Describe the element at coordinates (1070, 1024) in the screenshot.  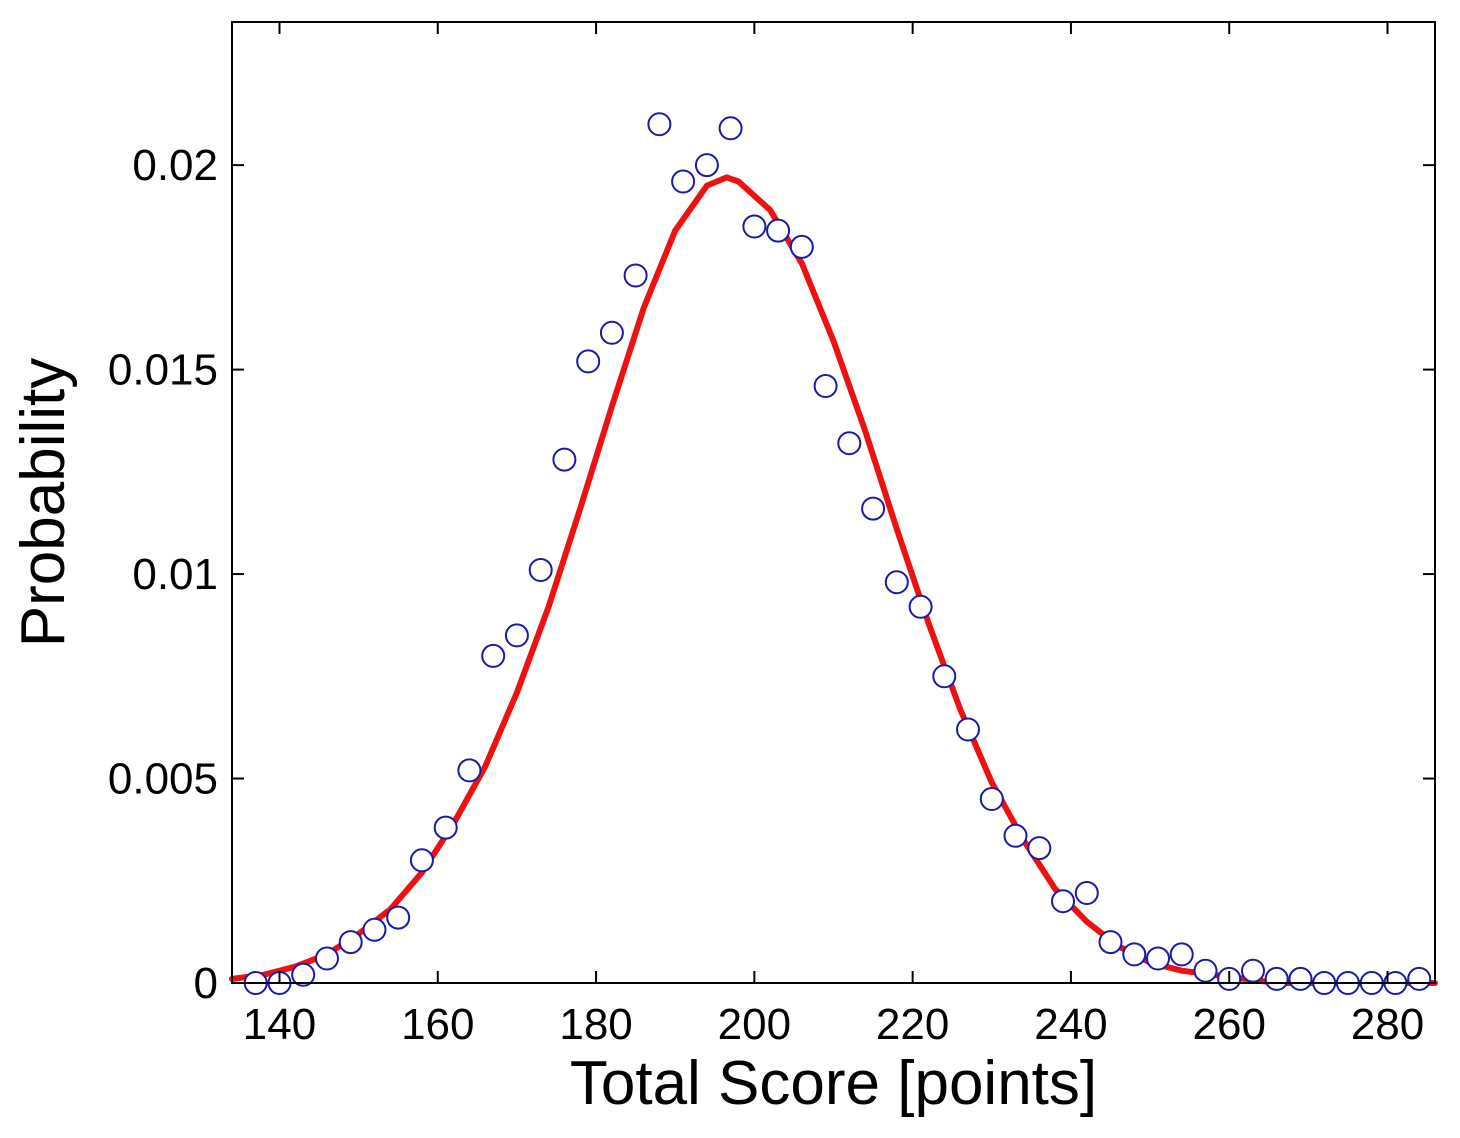
I see `x-tick-label: 240` at that location.